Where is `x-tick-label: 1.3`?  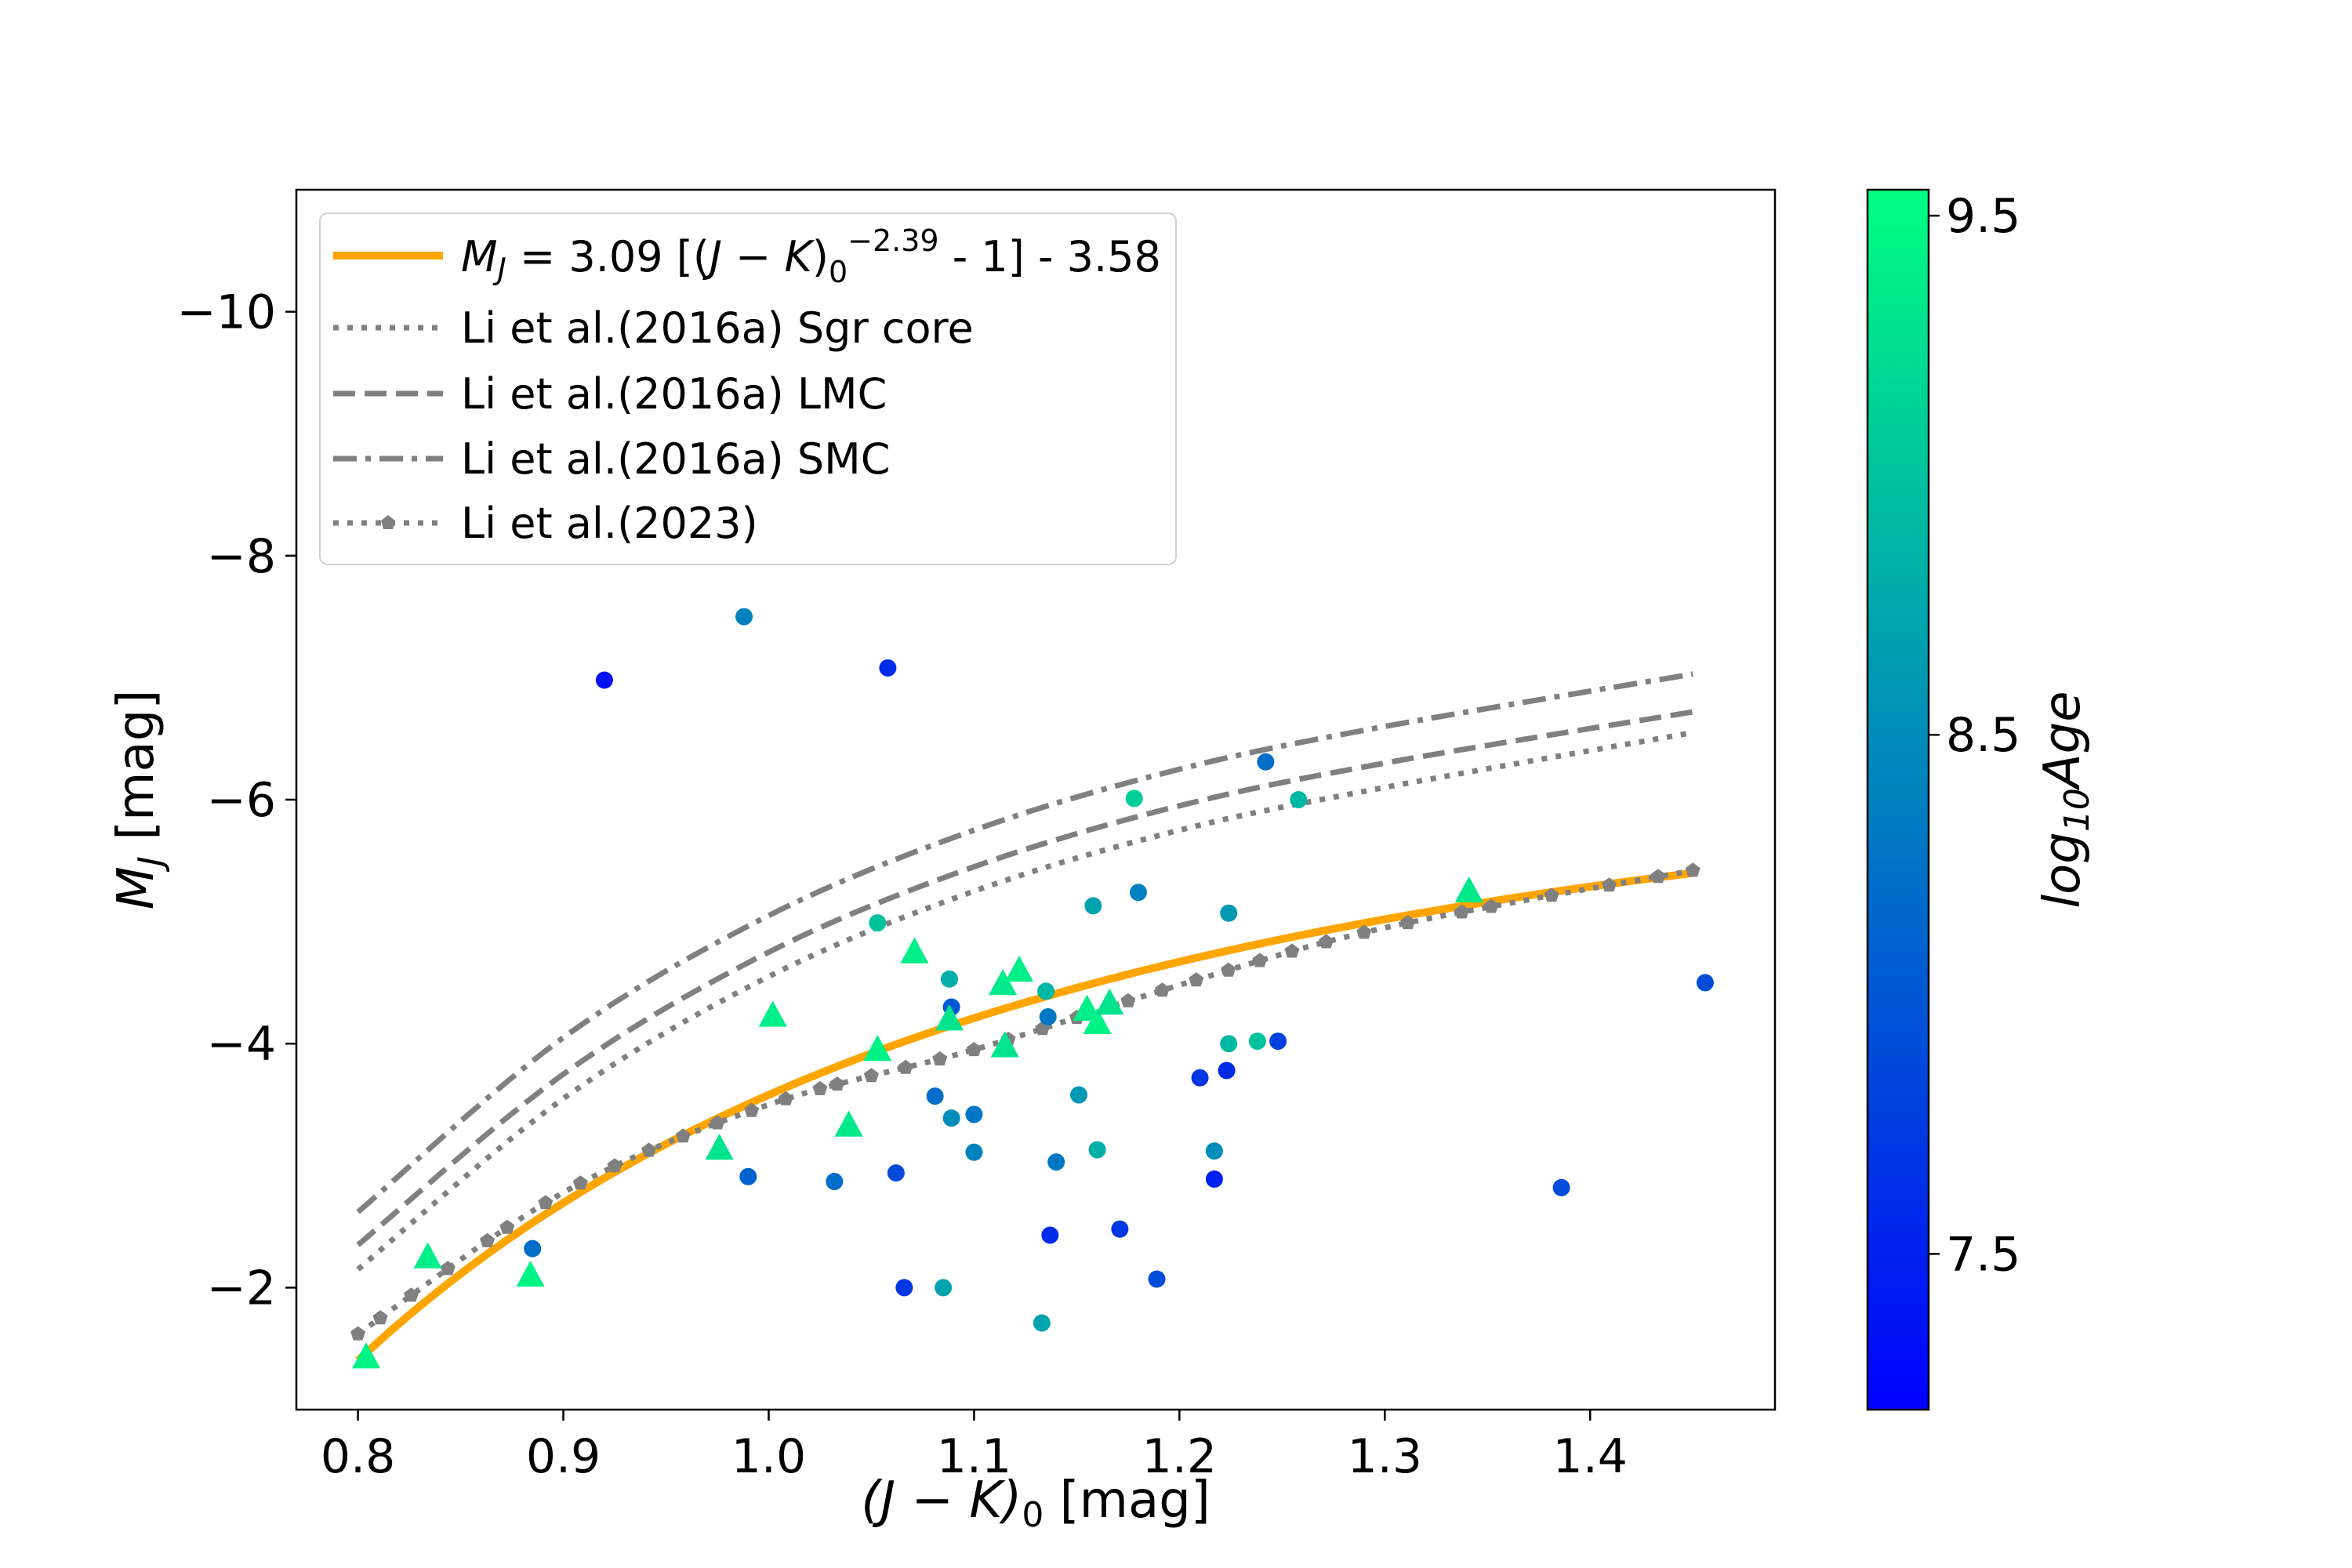 x-tick-label: 1.3 is located at coordinates (1385, 1456).